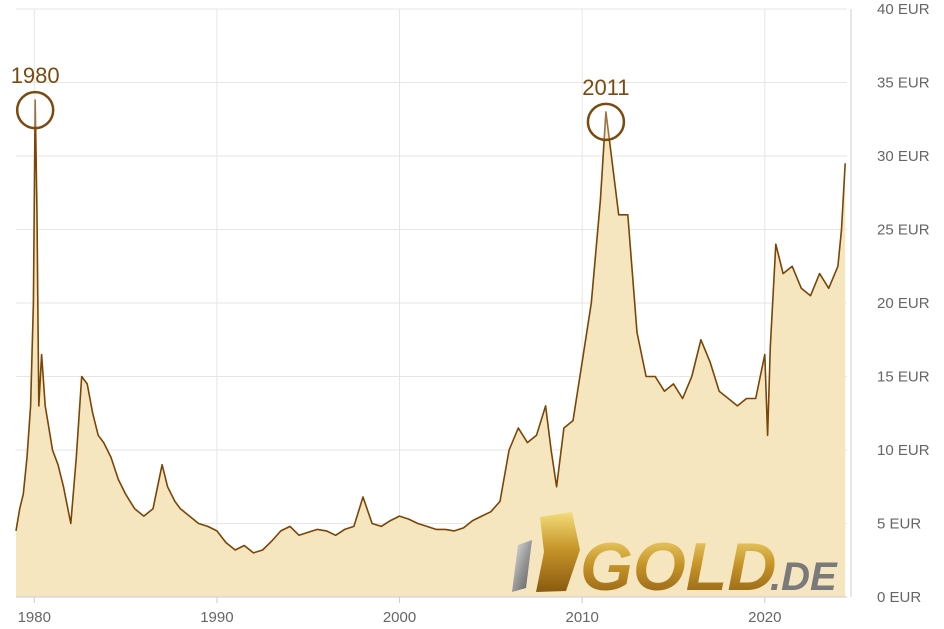  Describe the element at coordinates (903, 230) in the screenshot. I see `y-tick-label: 25 EUR` at that location.